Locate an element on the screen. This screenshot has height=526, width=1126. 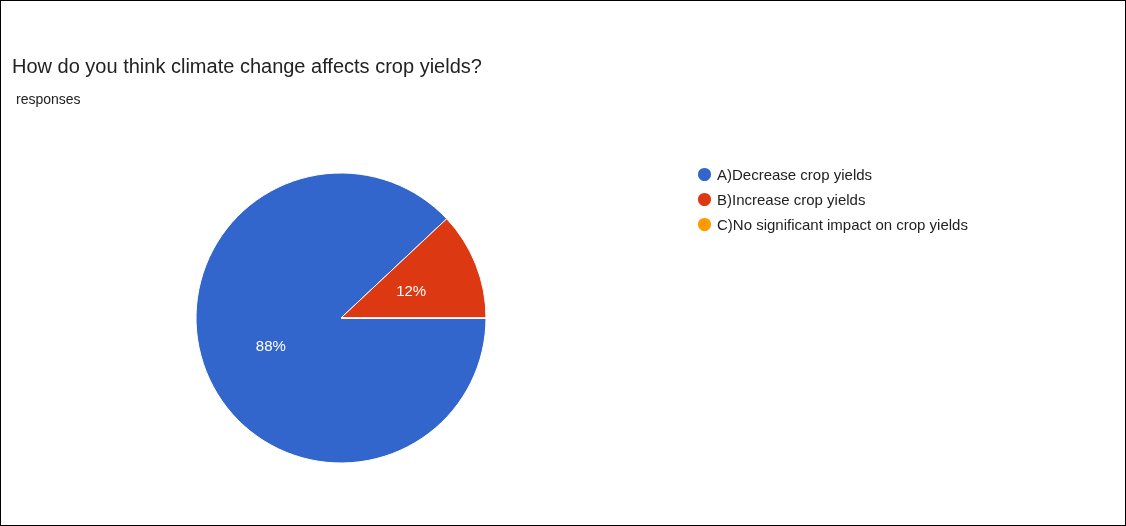
chart-title: How do you think climate change affects crop yields? is located at coordinates (247, 66).